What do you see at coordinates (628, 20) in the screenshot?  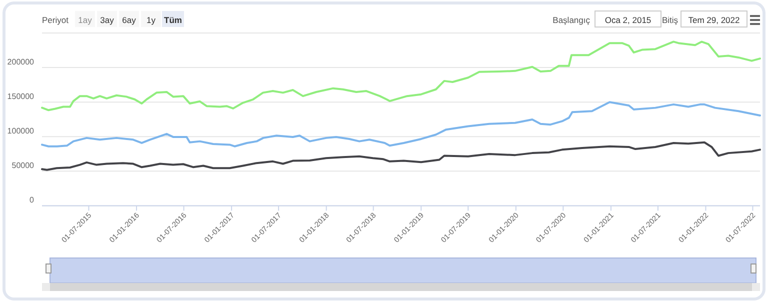 I see `text: Oca 2, 2015` at bounding box center [628, 20].